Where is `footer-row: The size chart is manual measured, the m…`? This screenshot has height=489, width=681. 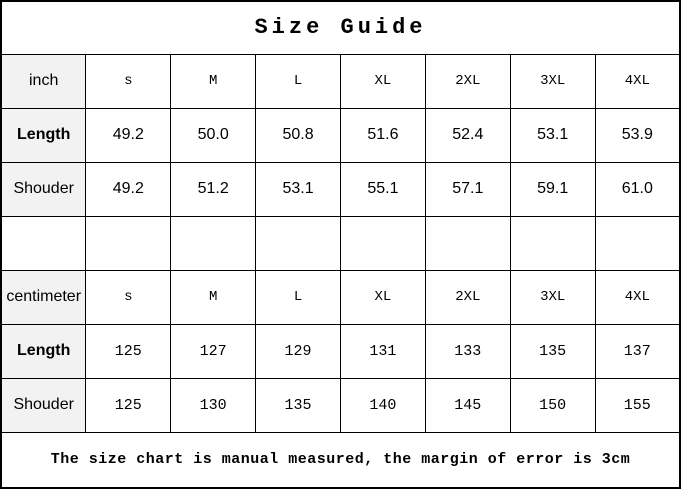
footer-row: The size chart is manual measured, the m… is located at coordinates (340, 460).